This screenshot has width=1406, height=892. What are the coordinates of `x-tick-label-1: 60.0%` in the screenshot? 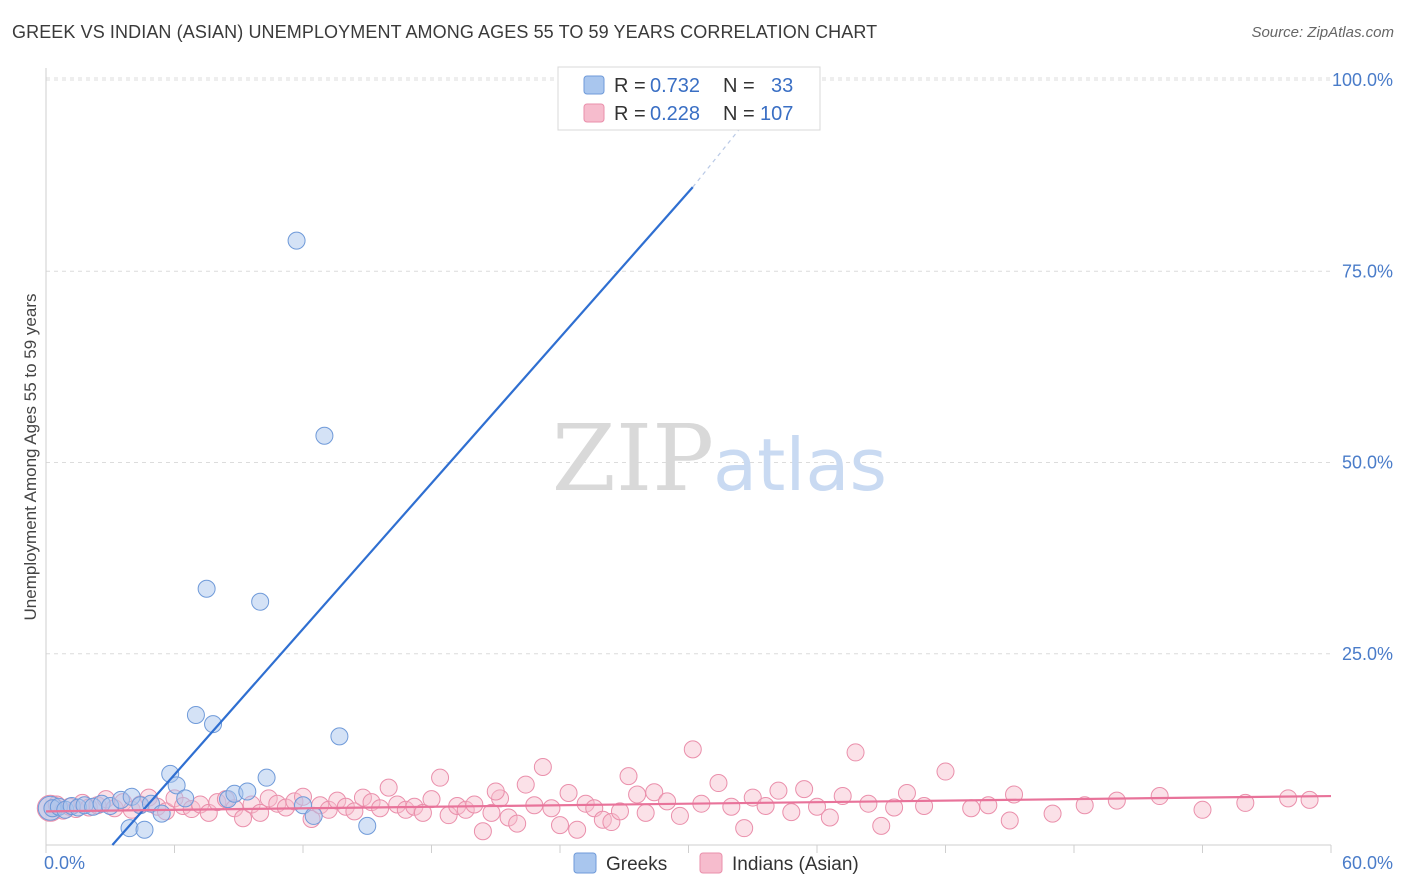 It's located at (1367, 863).